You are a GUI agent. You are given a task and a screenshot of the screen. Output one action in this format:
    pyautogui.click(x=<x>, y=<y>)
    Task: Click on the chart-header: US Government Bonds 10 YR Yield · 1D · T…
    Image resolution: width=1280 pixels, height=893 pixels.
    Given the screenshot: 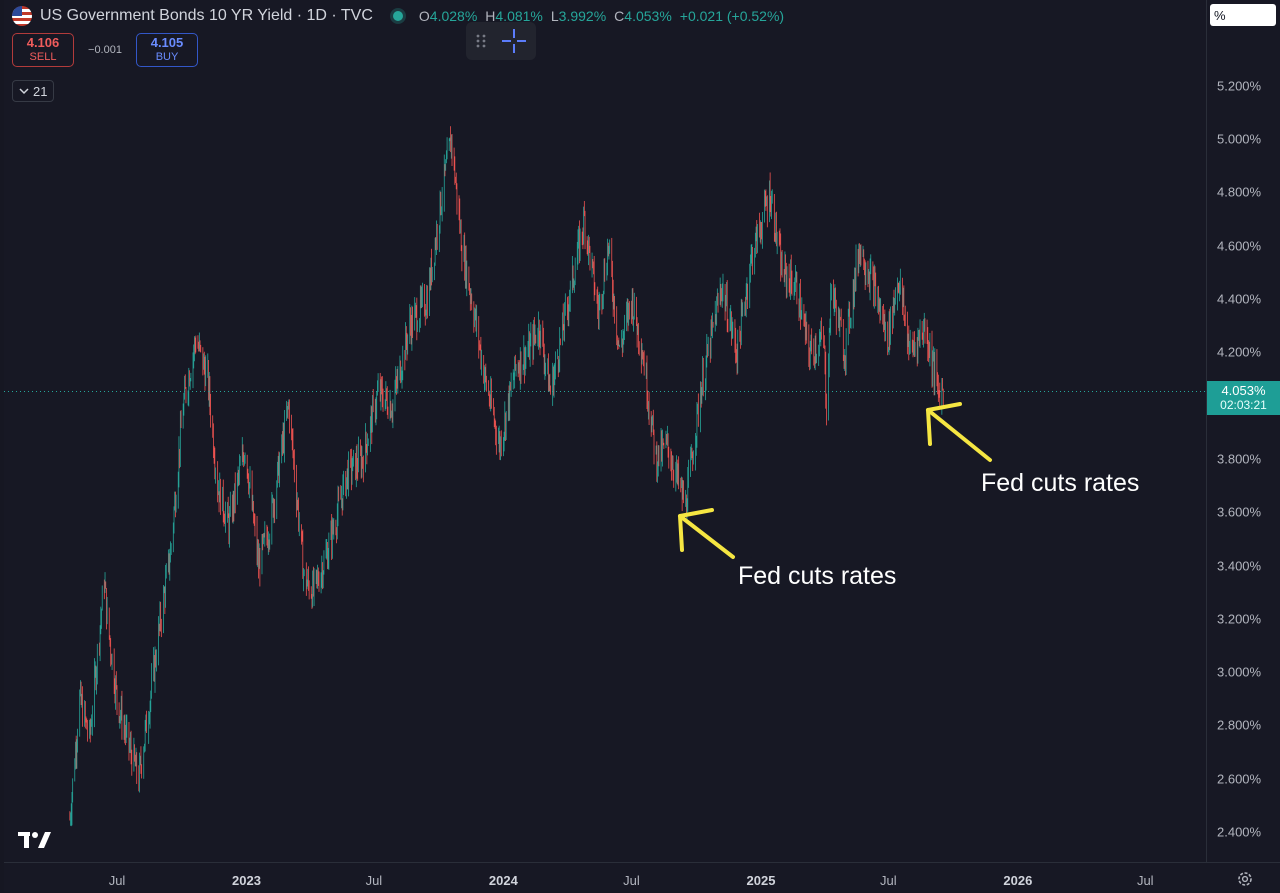 What is the action you would take?
    pyautogui.click(x=398, y=16)
    